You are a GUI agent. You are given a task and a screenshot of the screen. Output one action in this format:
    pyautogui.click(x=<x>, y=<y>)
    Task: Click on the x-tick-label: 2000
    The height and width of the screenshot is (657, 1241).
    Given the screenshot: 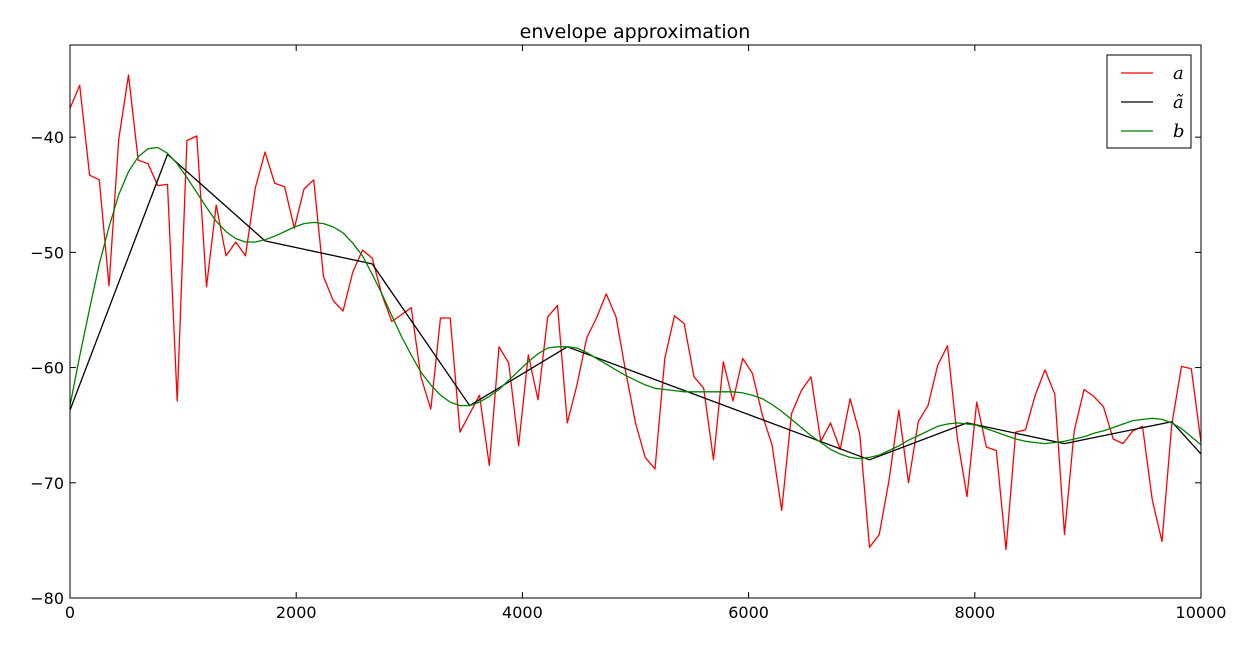 What is the action you would take?
    pyautogui.click(x=296, y=612)
    